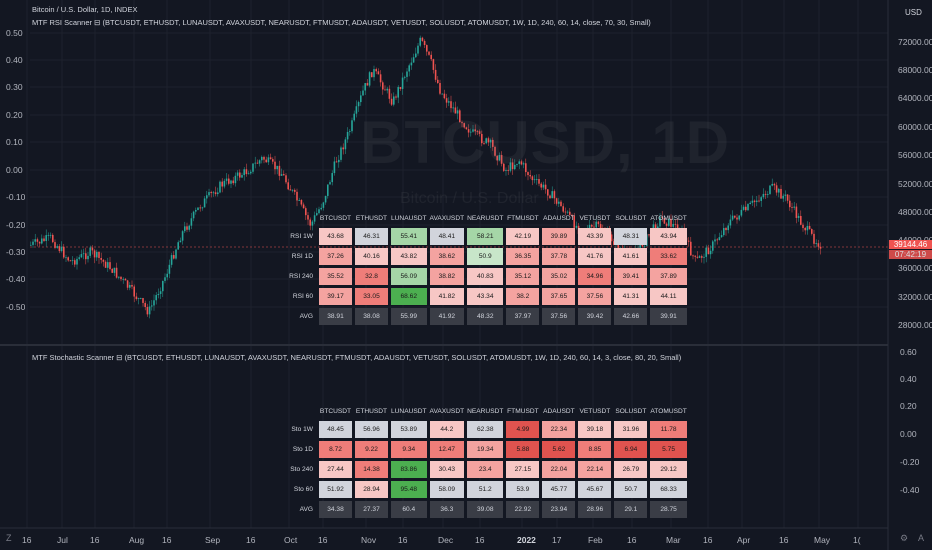 The width and height of the screenshot is (932, 550). What do you see at coordinates (595, 509) in the screenshot?
I see `table-cell: 28.96` at bounding box center [595, 509].